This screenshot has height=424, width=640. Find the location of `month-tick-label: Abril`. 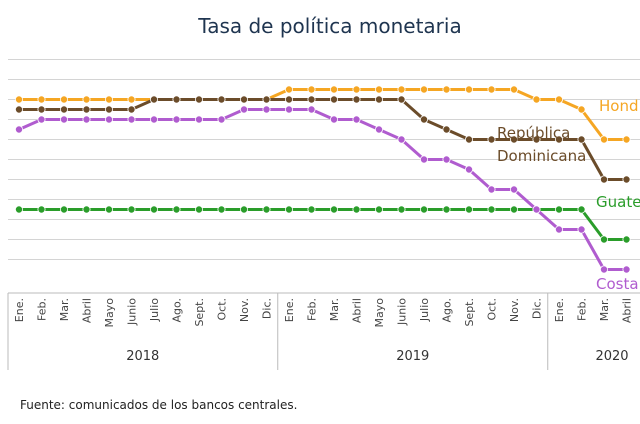

month-tick-label: Abril is located at coordinates (357, 310).